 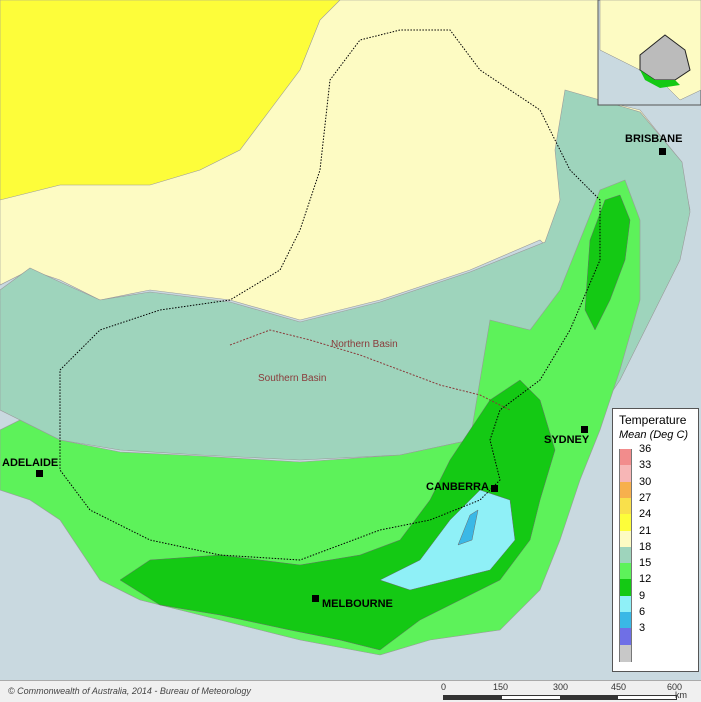 I want to click on legend-row: 3, so click(x=657, y=634).